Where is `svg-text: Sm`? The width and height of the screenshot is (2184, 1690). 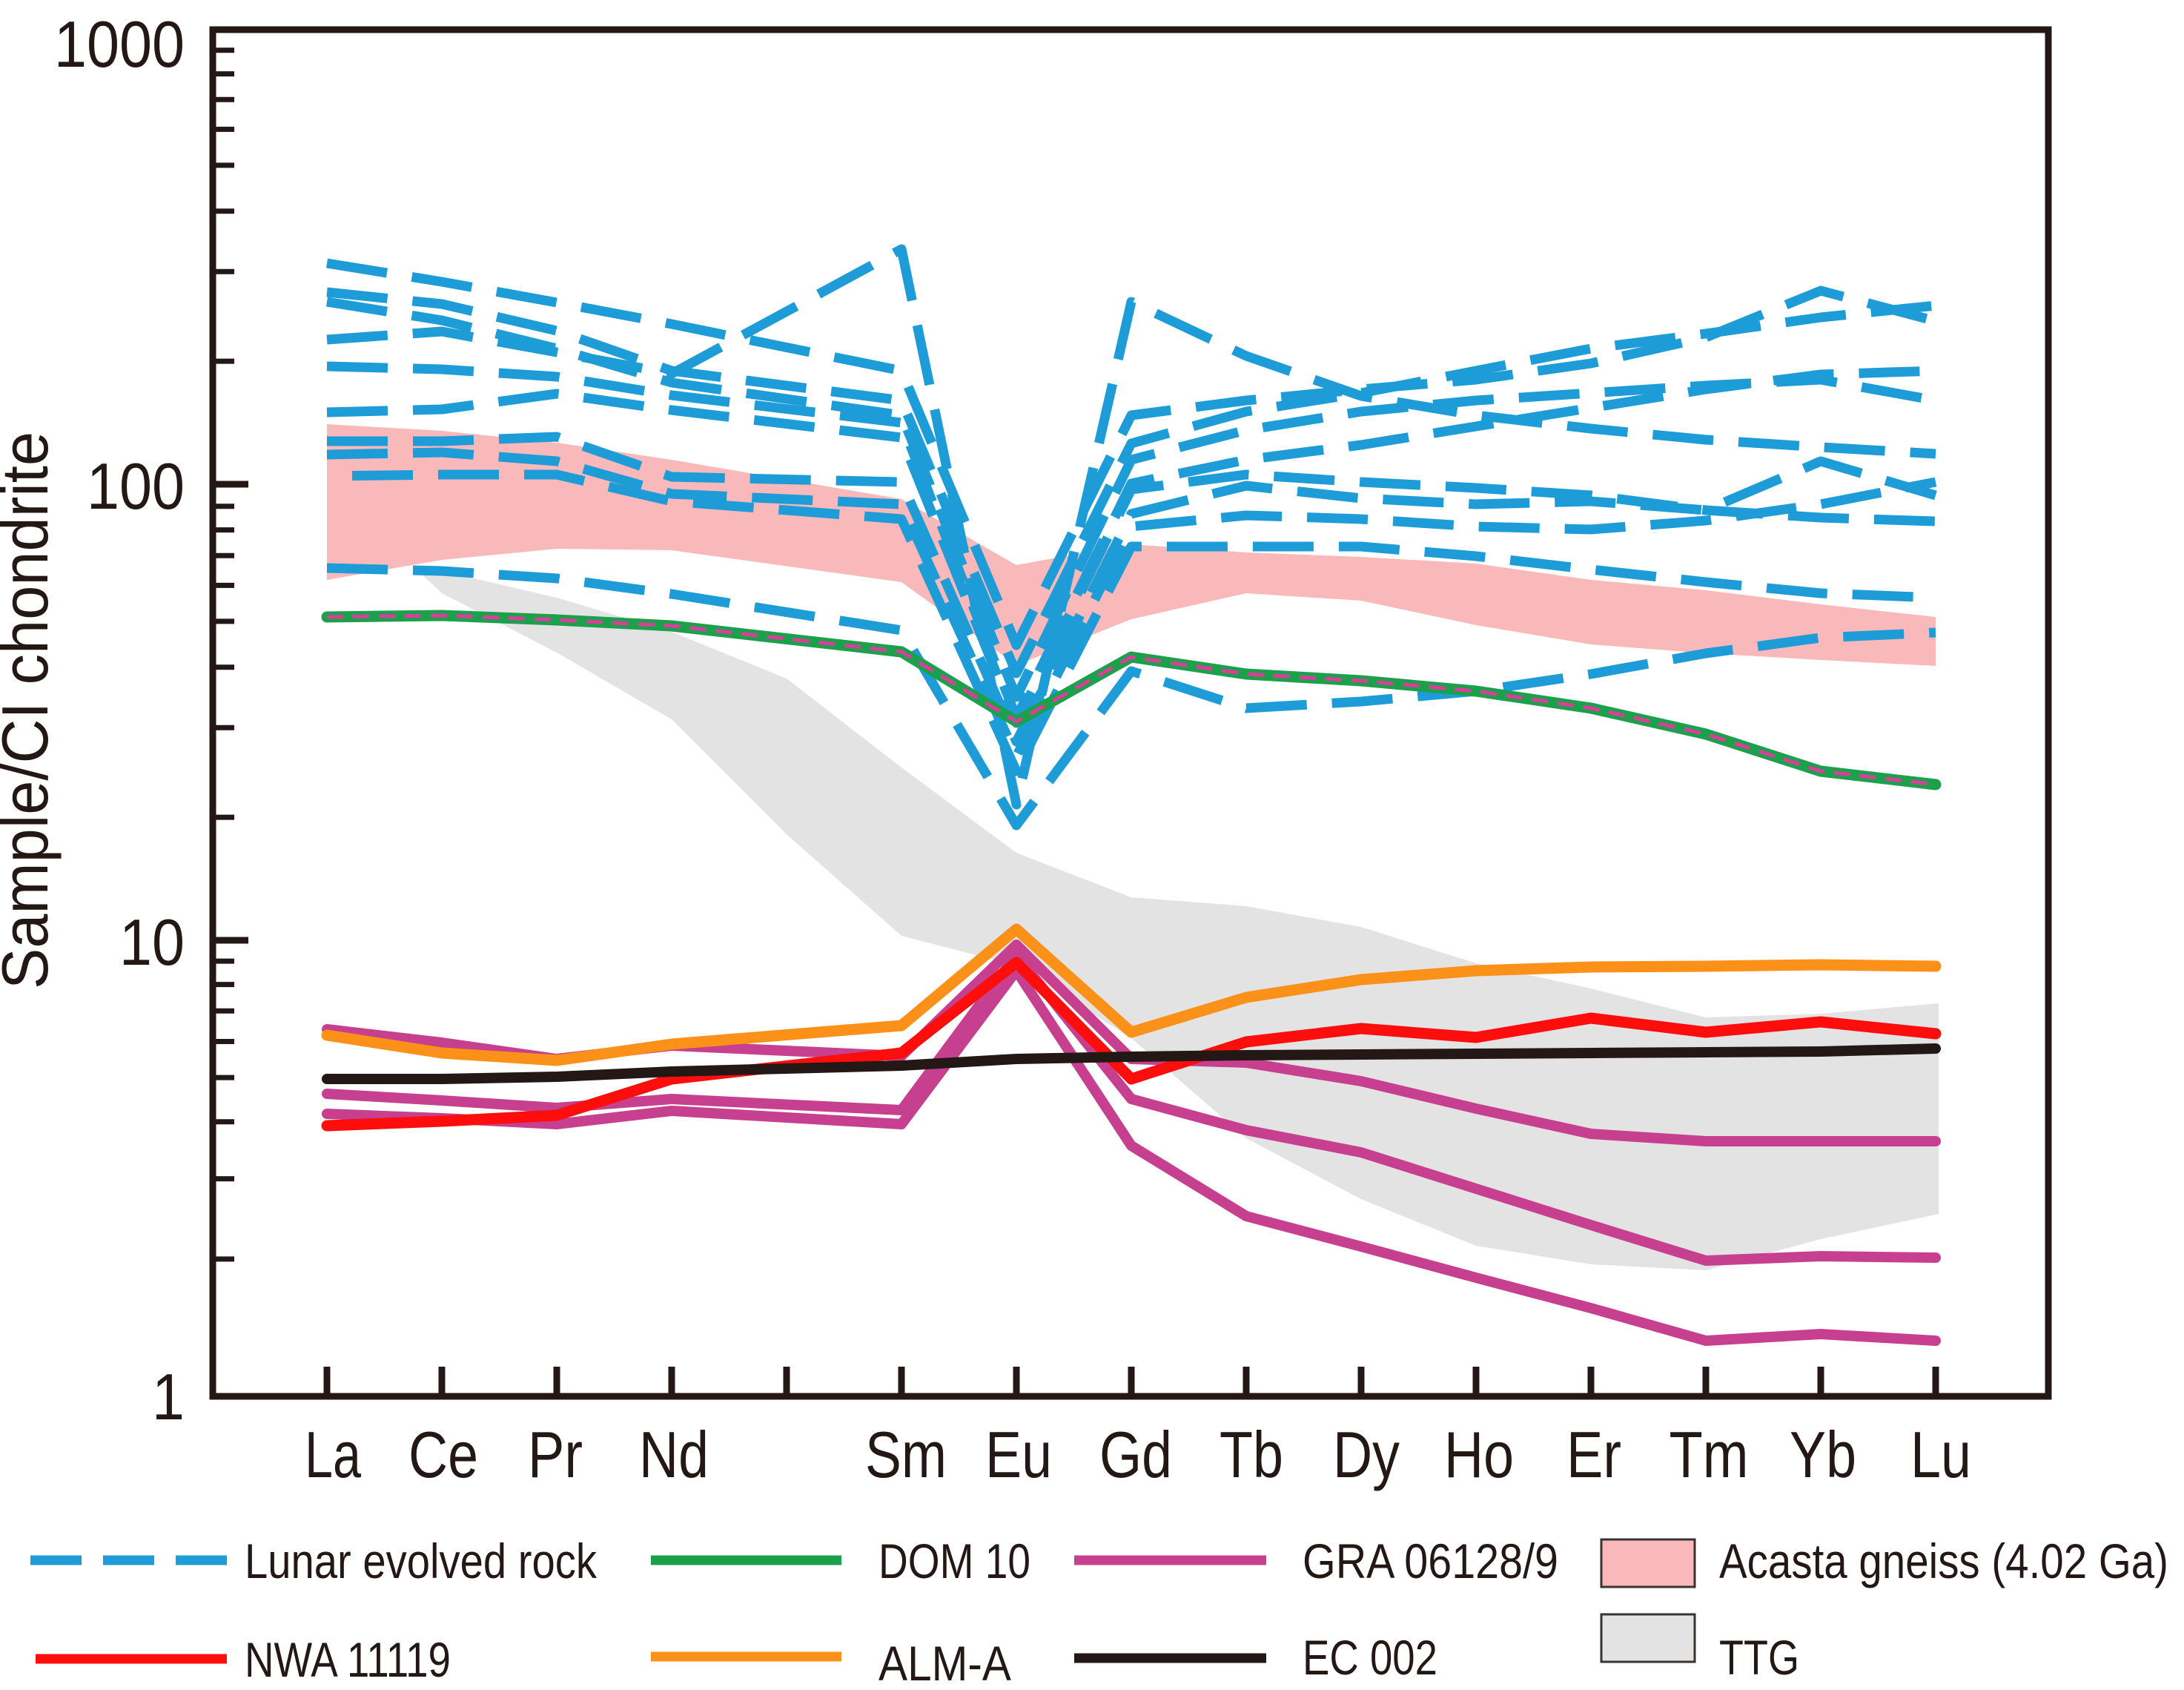 svg-text: Sm is located at coordinates (906, 1454).